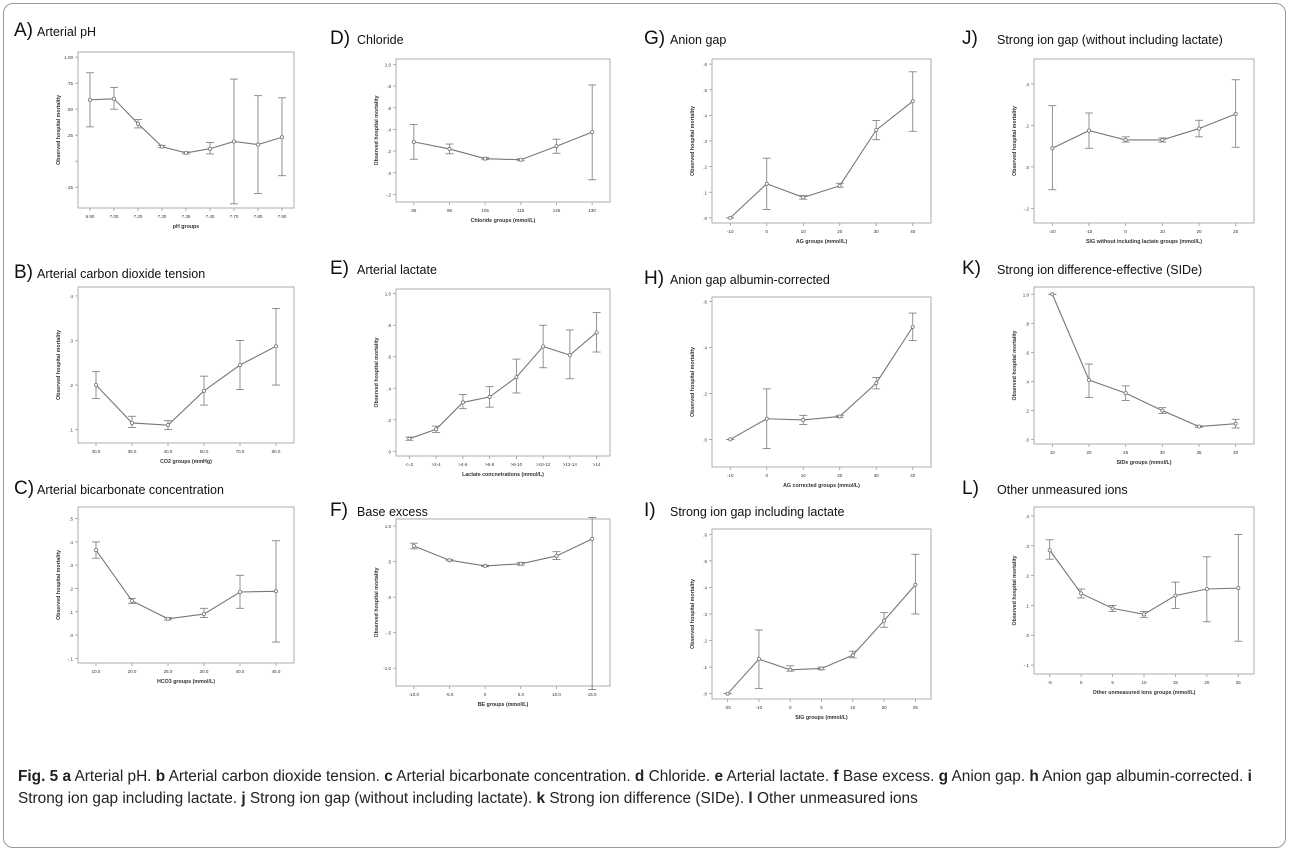 This screenshot has width=1292, height=854. Describe the element at coordinates (130, 490) in the screenshot. I see `panel-title-c: Arterial bicarbonate concentration` at that location.